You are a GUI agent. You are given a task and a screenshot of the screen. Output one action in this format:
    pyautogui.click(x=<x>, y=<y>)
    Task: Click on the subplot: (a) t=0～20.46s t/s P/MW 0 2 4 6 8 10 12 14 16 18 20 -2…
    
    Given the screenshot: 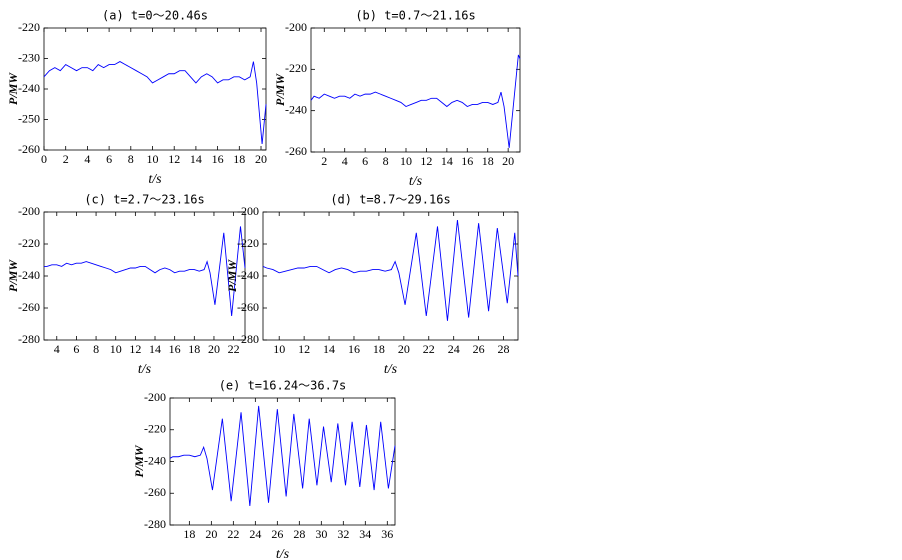 What is the action you would take?
    pyautogui.click(x=136, y=98)
    